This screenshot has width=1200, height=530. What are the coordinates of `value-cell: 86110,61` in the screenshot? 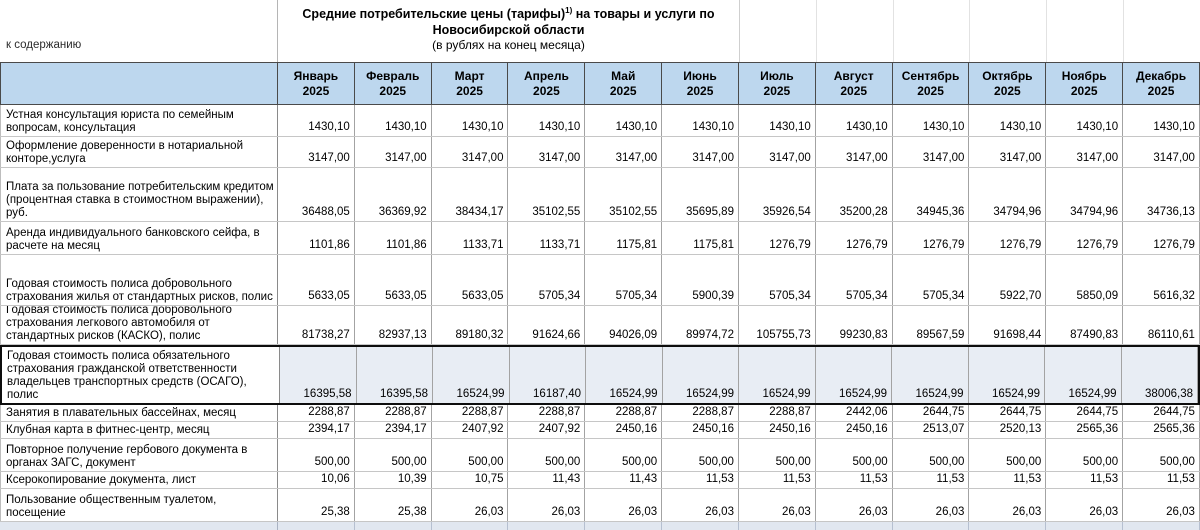 It's located at (1161, 325).